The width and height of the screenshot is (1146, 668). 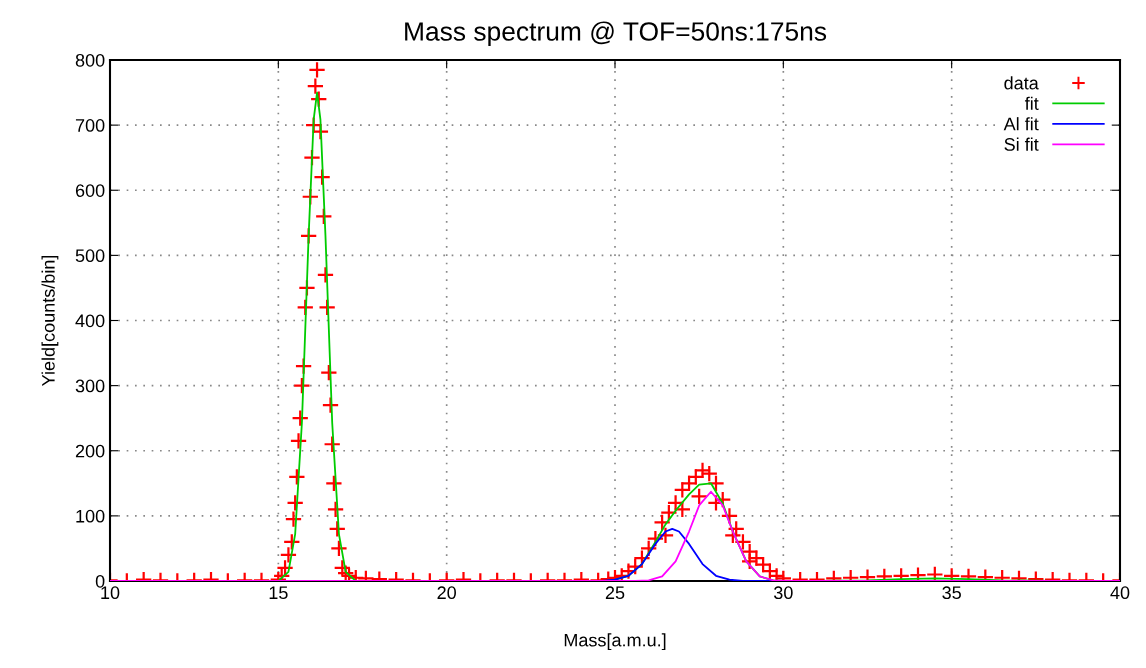 I want to click on x-tick-label: 35, so click(x=951, y=593).